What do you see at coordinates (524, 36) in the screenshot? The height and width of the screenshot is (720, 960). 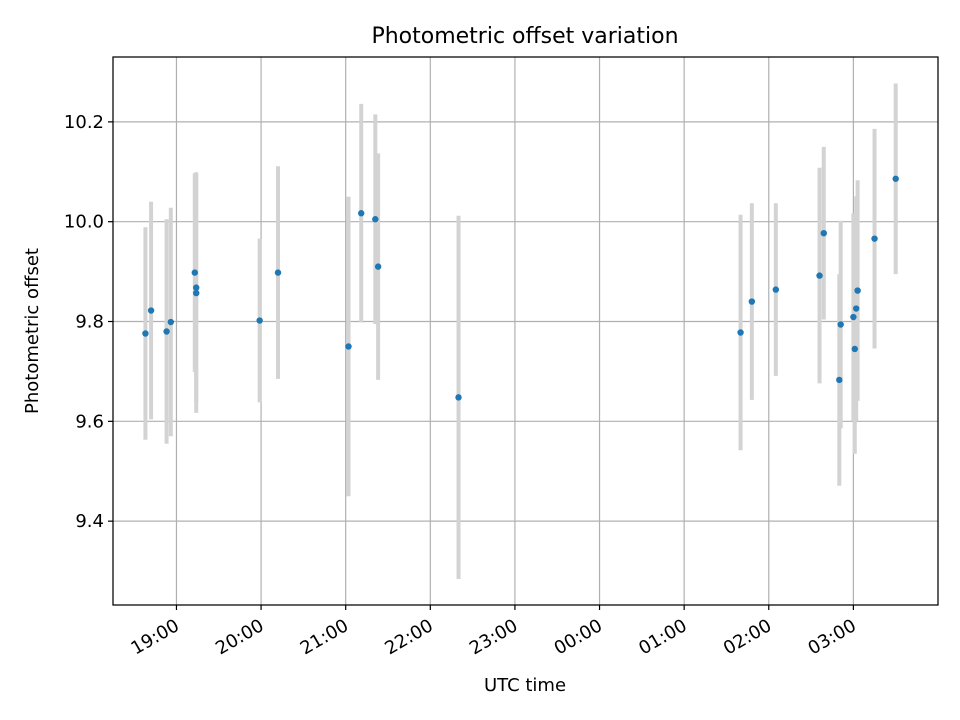 I see `chart-title: Photometric offset variation` at bounding box center [524, 36].